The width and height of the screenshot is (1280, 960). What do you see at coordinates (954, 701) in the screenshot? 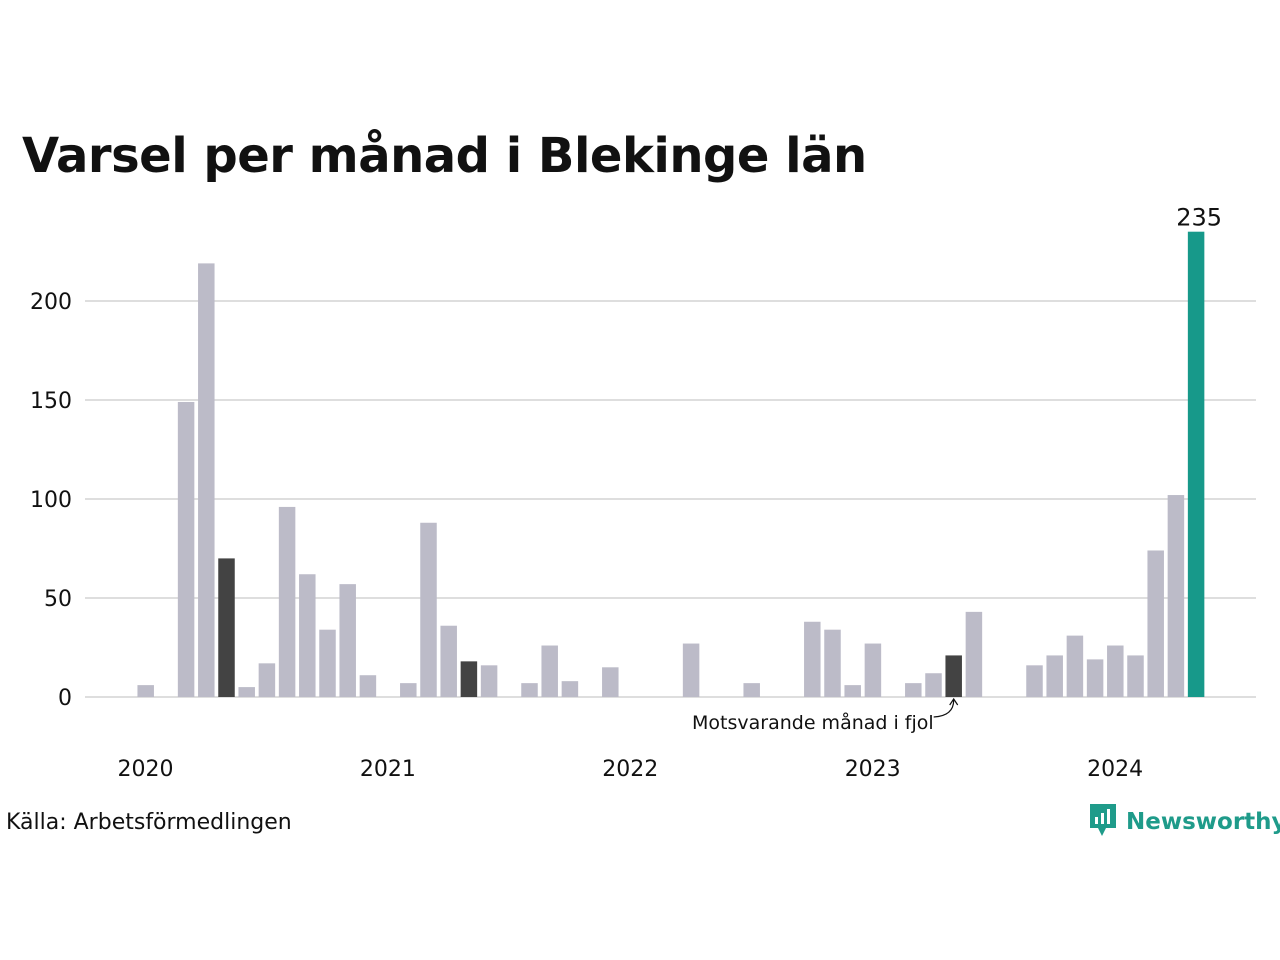
I see `annotation-arrowhead` at bounding box center [954, 701].